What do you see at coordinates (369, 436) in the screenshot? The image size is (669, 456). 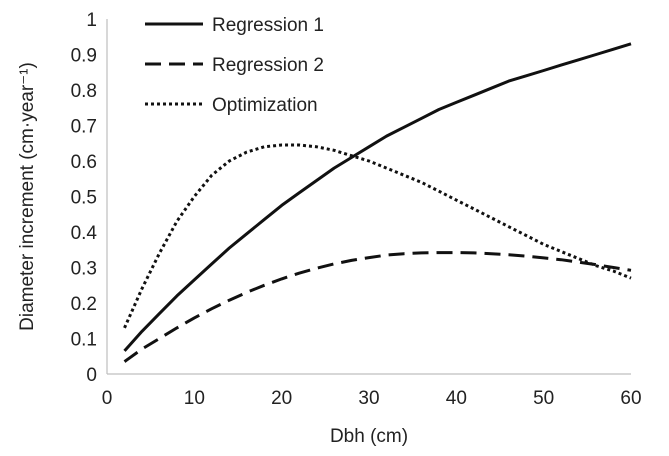 I see `x-axis-title: Dbh (cm)` at bounding box center [369, 436].